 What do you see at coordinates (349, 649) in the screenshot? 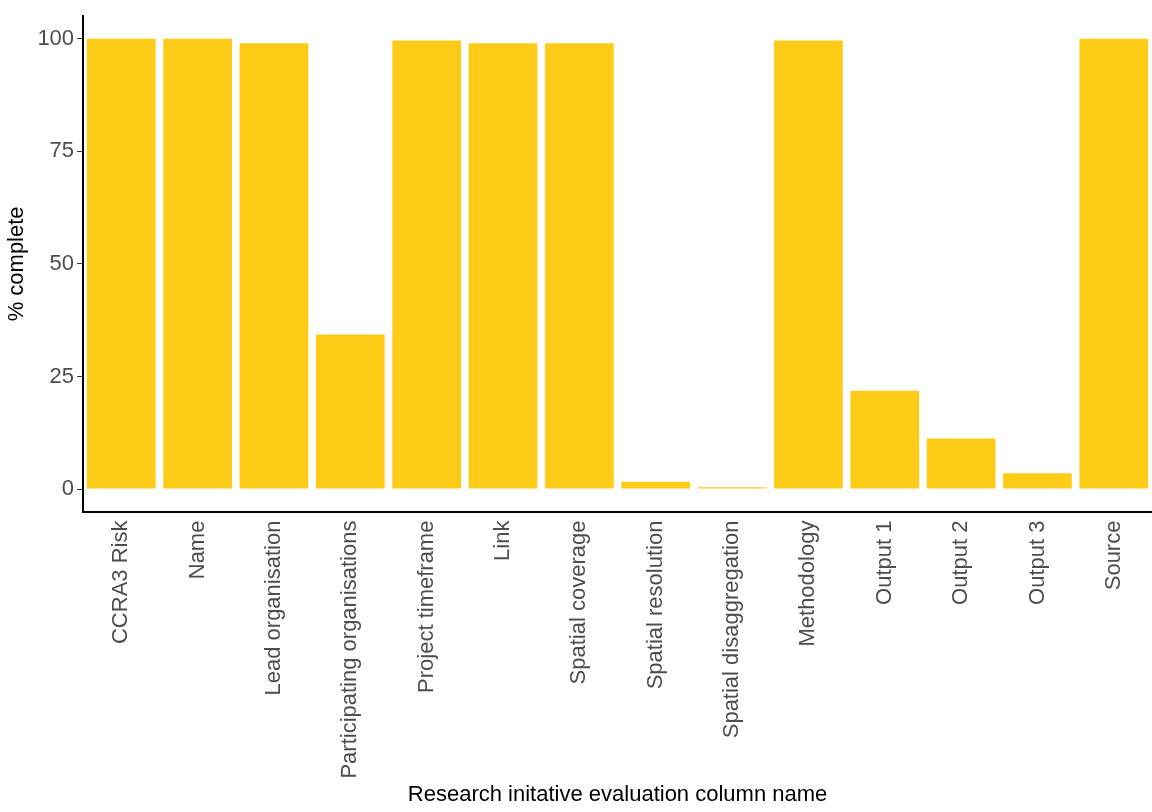
I see `x-tick-label: Participating organisations` at bounding box center [349, 649].